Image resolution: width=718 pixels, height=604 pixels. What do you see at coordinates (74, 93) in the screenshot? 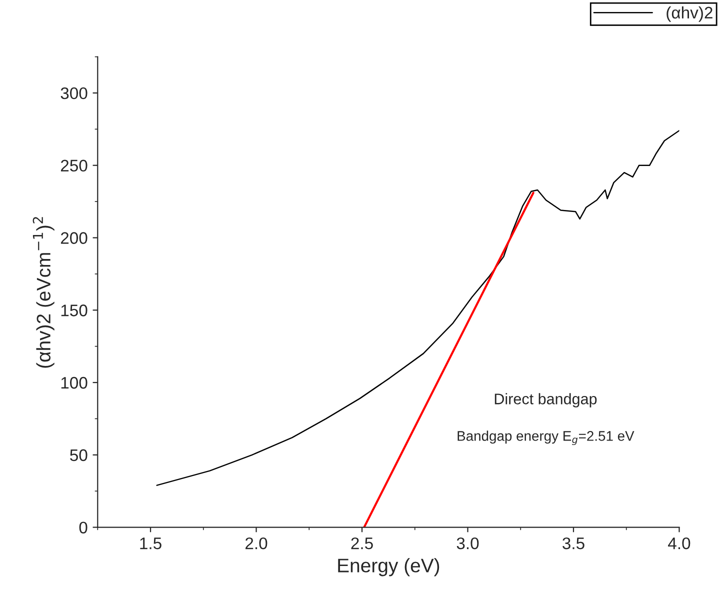
I see `y-tick-label: 300` at bounding box center [74, 93].